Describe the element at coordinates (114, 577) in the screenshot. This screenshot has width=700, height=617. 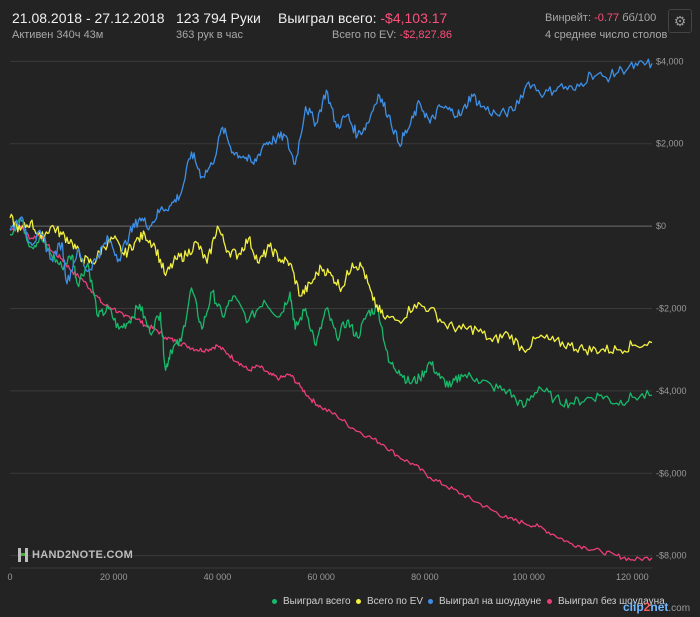
I see `x-tick-label: 20 000` at that location.